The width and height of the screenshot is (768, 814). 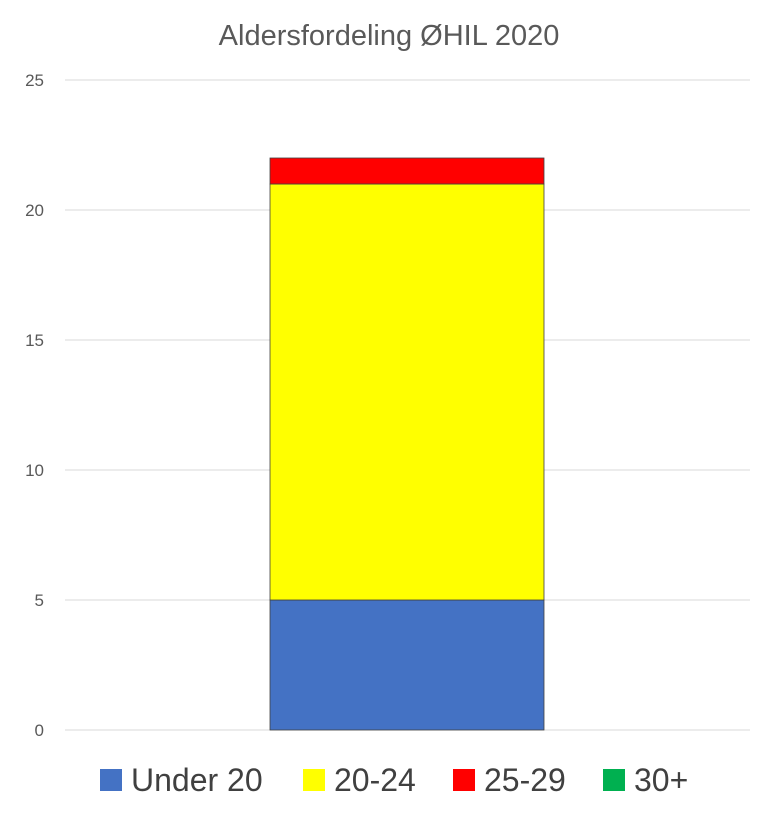 I want to click on y-tick-label: 10, so click(x=34, y=470).